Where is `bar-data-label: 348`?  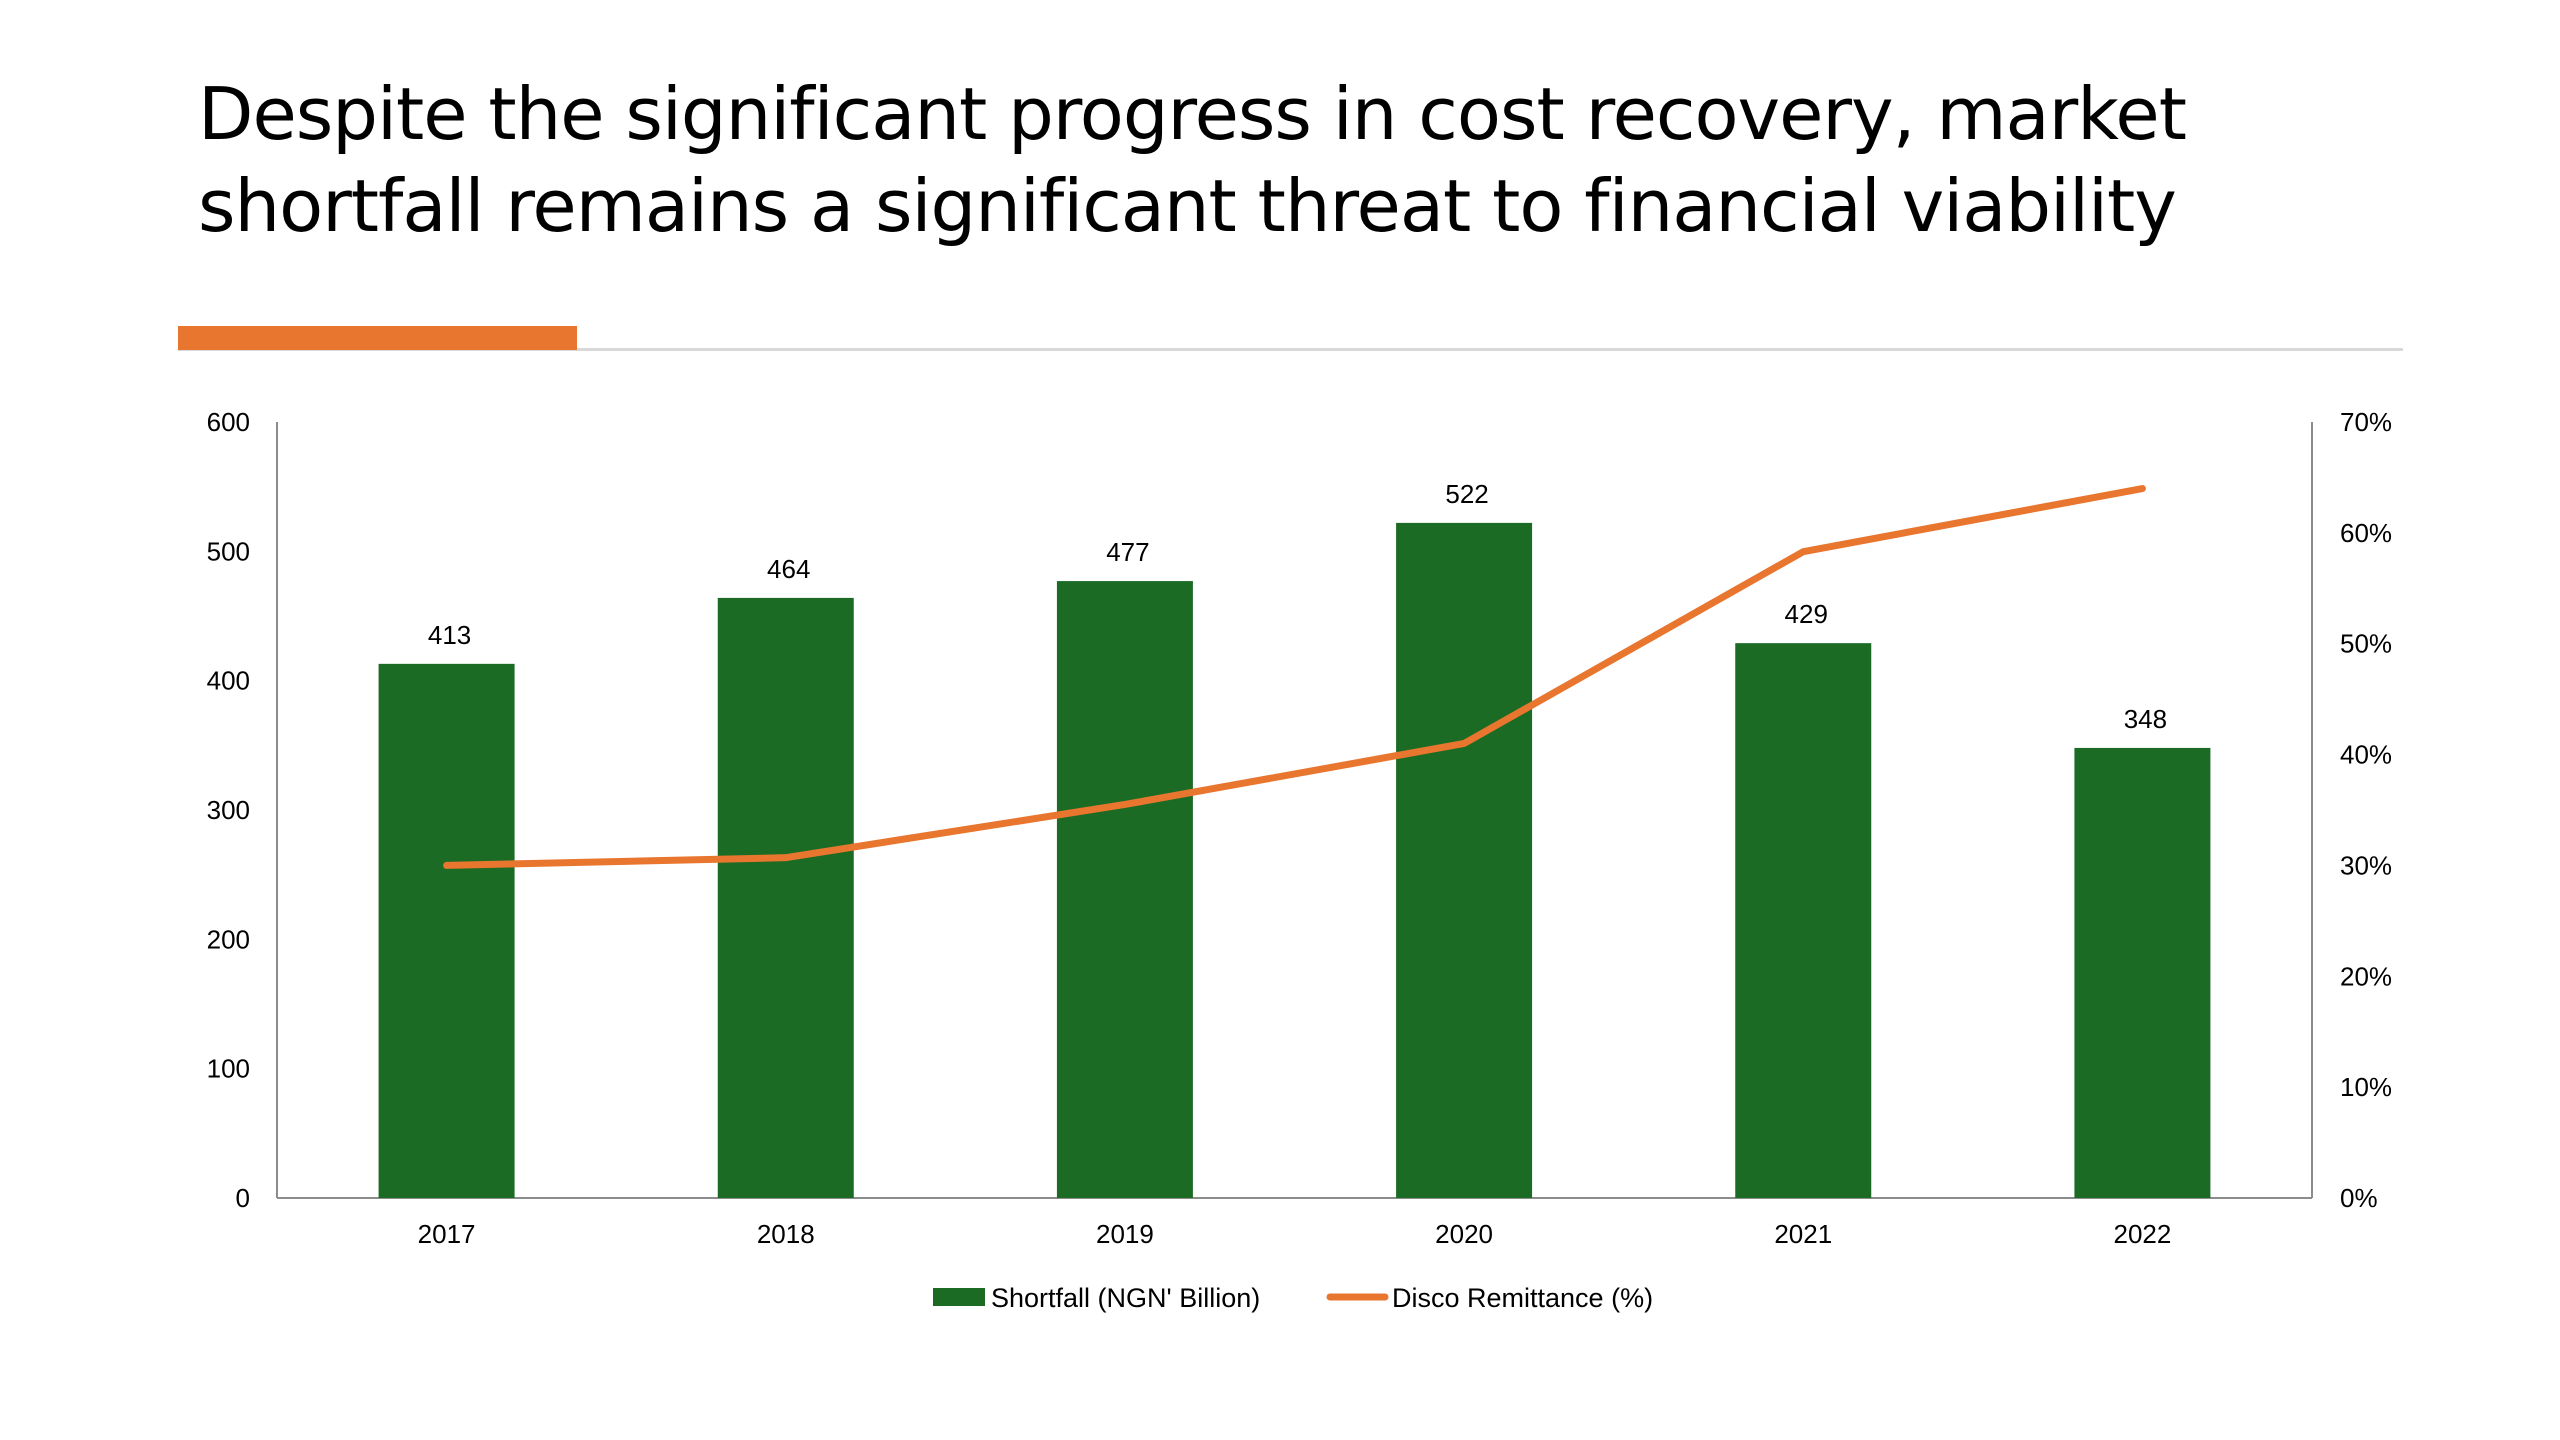
bar-data-label: 348 is located at coordinates (2145, 719).